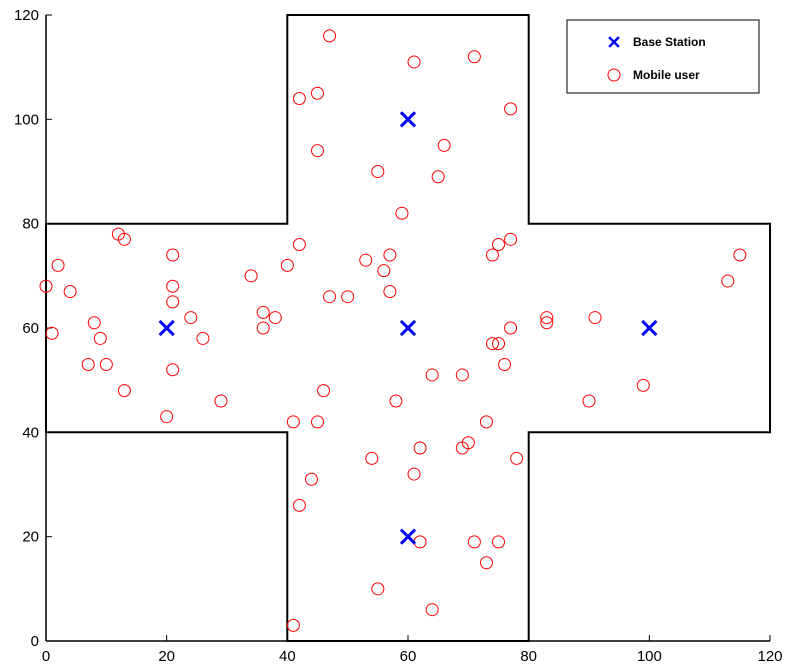 This screenshot has width=790, height=666. Describe the element at coordinates (26, 119) in the screenshot. I see `y-tick-label: 100` at that location.